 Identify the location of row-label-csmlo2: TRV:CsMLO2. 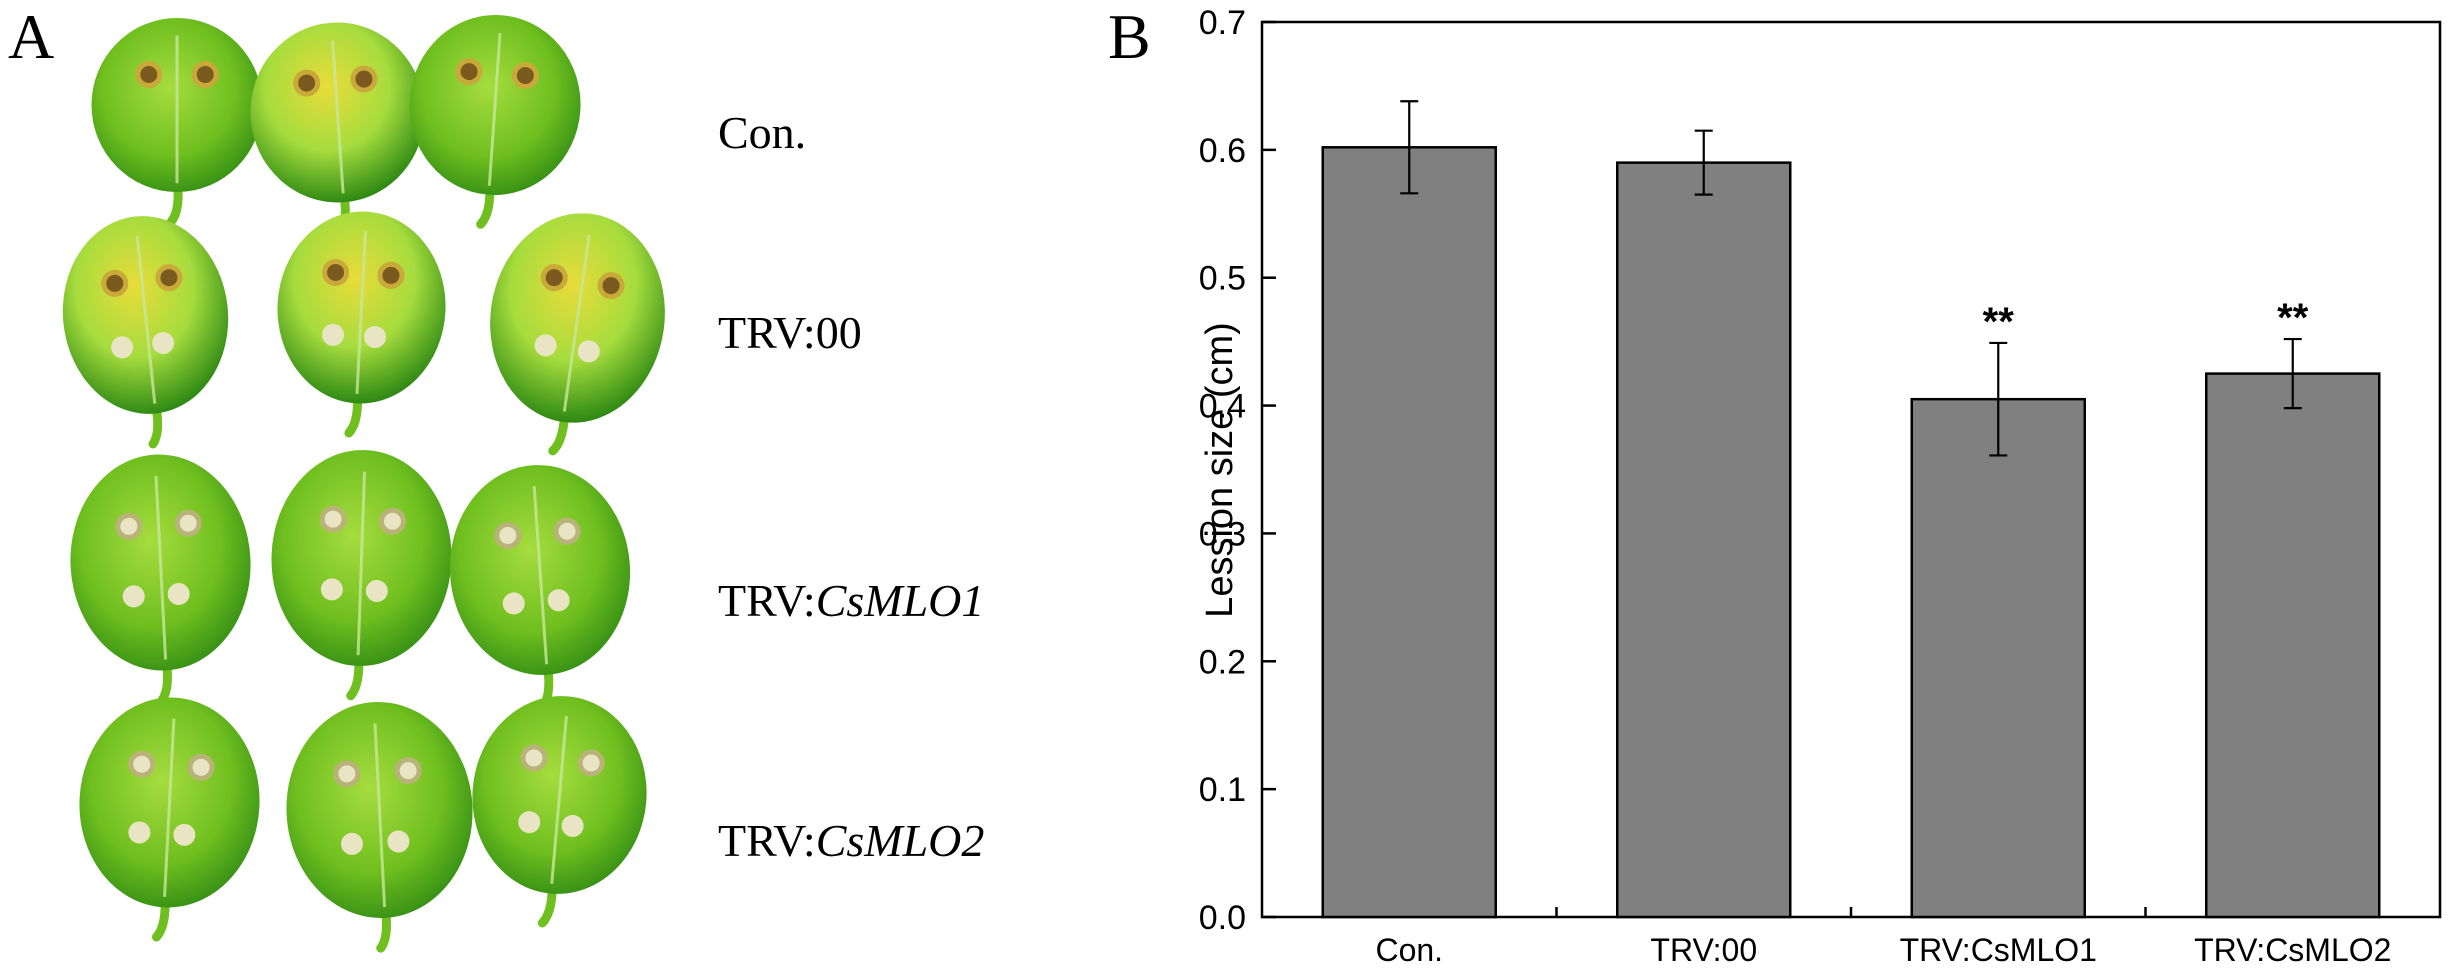
(851, 840).